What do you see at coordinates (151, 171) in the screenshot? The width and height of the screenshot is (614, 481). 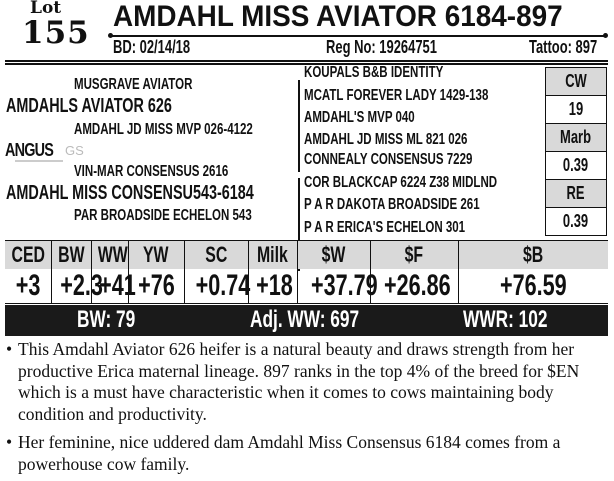 I see `dam-sire: VIN-MAR CONSENSUS 2616` at bounding box center [151, 171].